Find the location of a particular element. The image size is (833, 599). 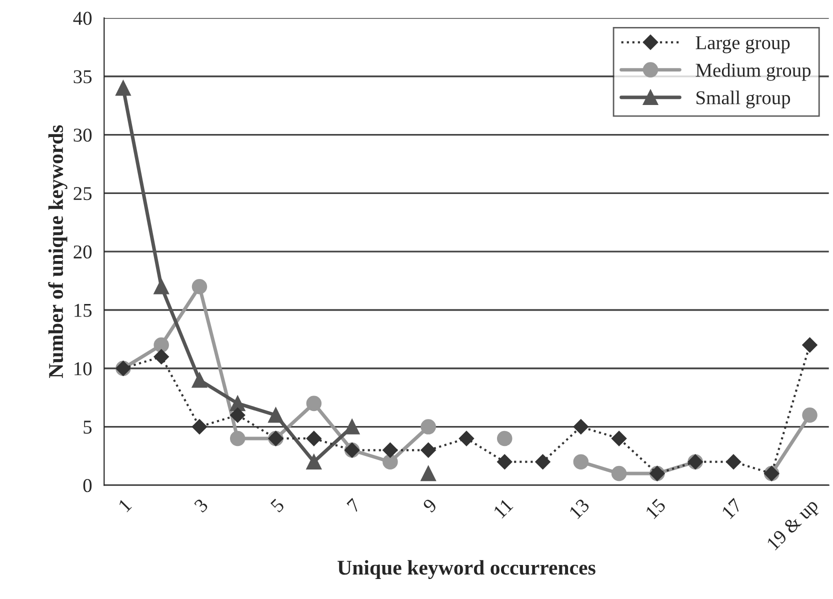

x-tick-label: 1 is located at coordinates (125, 505).